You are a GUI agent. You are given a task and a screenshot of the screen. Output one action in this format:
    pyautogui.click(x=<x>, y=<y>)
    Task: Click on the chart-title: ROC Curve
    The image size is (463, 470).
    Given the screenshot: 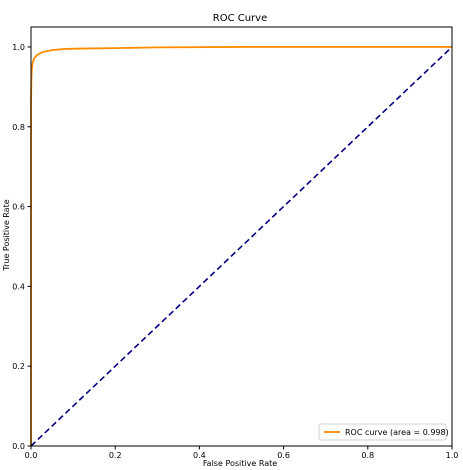 What is the action you would take?
    pyautogui.click(x=240, y=18)
    